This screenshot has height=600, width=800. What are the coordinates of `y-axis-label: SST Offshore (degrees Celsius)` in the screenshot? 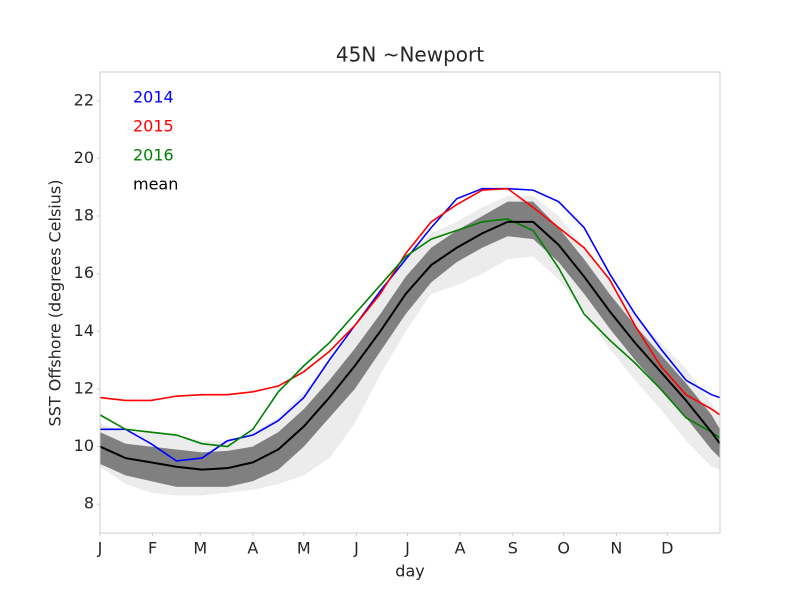 It's located at (55, 303).